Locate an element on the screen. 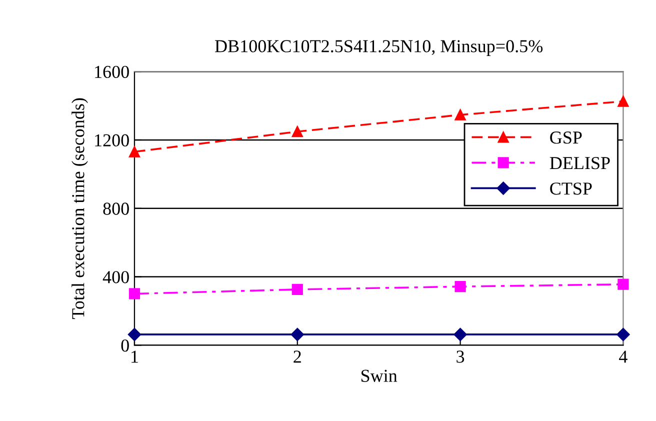 Image resolution: width=656 pixels, height=421 pixels. y-tick-label: 0 is located at coordinates (125, 345).